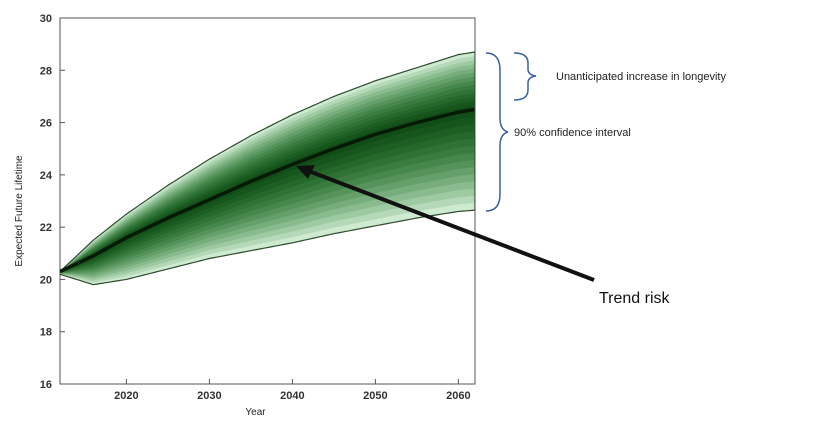  Describe the element at coordinates (46, 385) in the screenshot. I see `y-tick-label-16: 16` at that location.